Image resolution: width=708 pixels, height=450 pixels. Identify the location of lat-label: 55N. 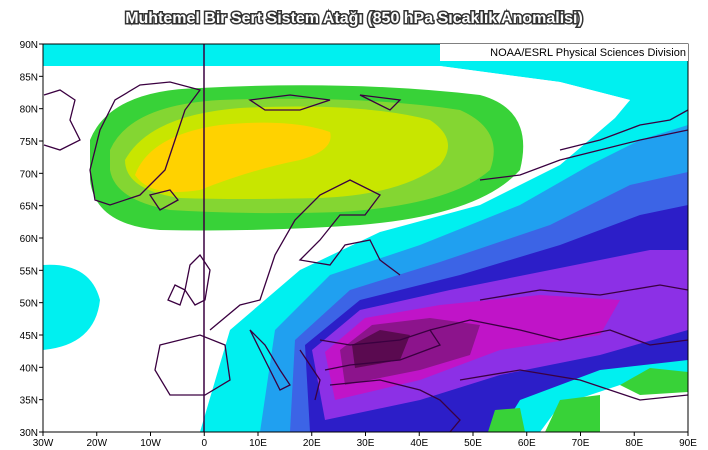
(29, 271).